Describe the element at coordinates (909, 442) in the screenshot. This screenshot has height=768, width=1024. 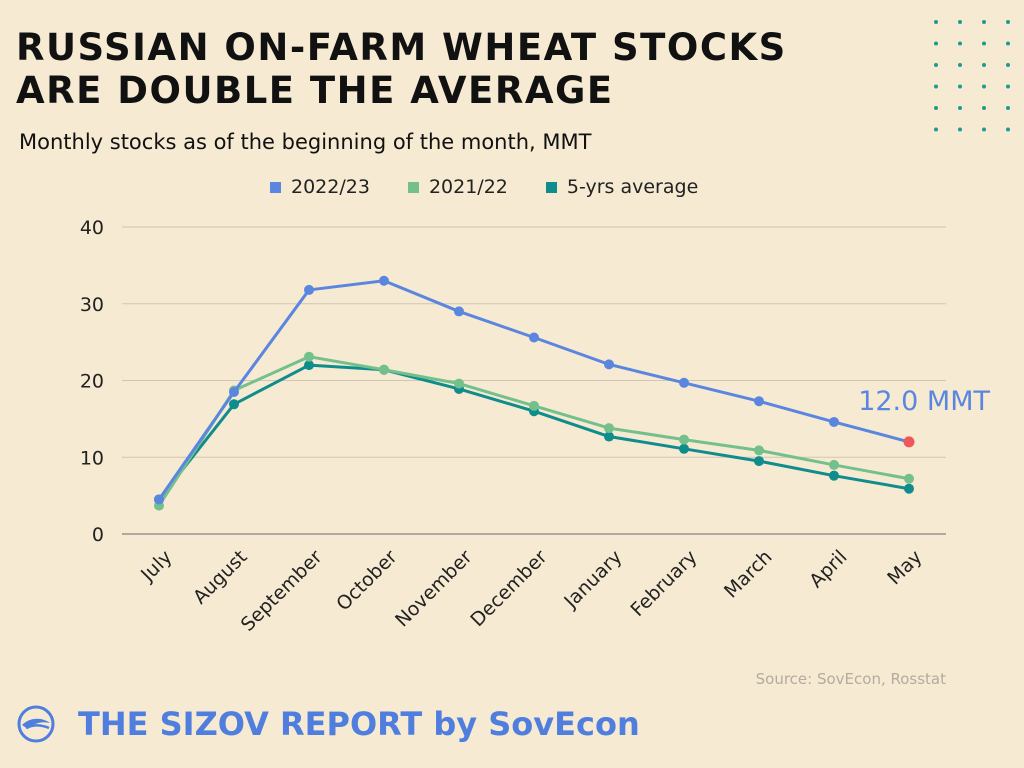
I see `highlight-point` at that location.